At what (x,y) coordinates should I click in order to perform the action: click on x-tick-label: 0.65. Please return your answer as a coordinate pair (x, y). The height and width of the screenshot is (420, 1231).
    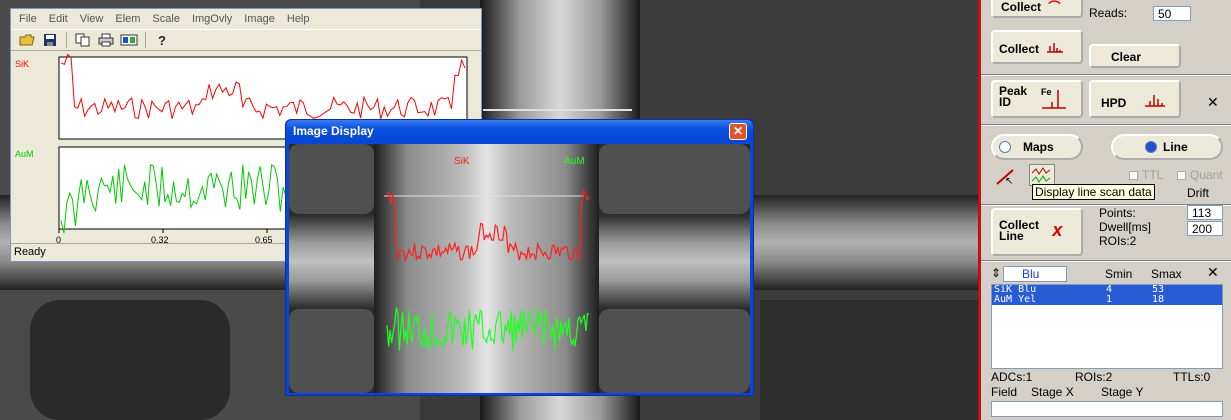
    Looking at the image, I should click on (264, 239).